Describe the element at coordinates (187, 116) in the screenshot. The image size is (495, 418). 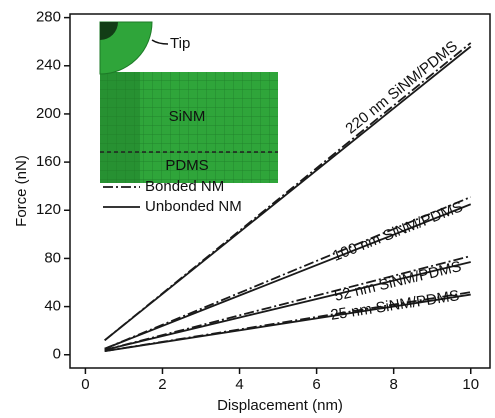
I see `film-label: SiNM` at that location.